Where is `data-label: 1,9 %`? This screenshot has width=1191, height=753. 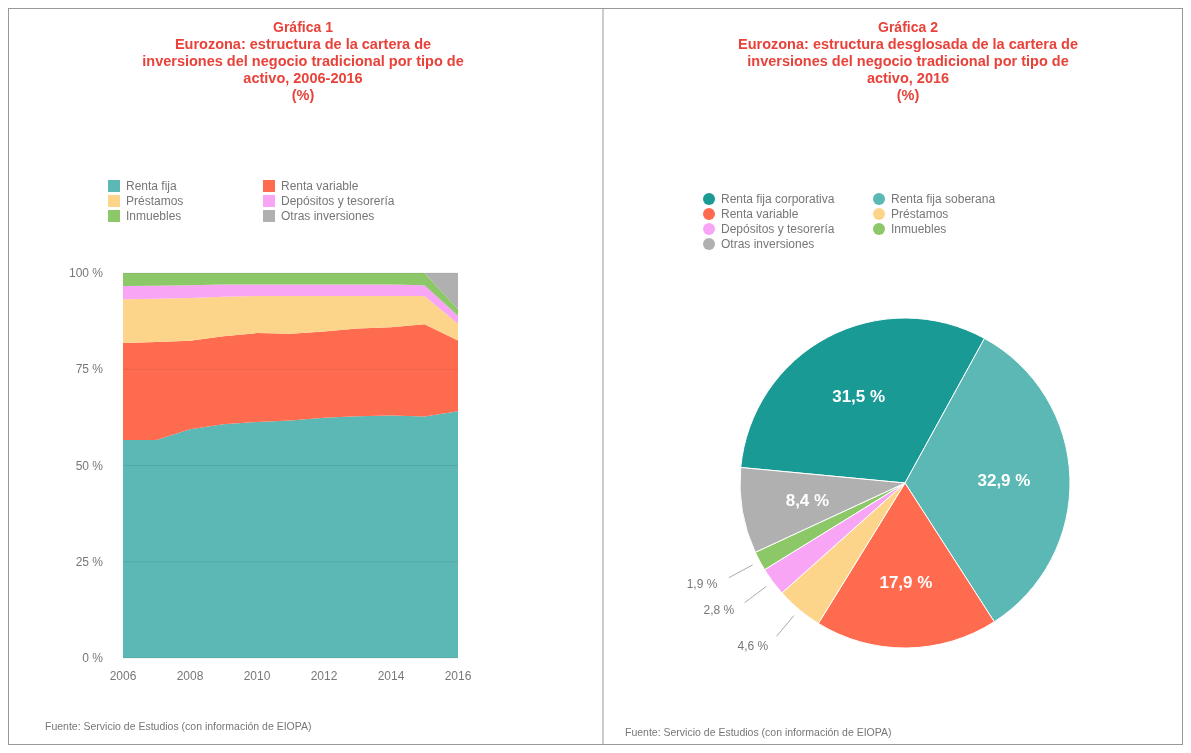
data-label: 1,9 % is located at coordinates (702, 583).